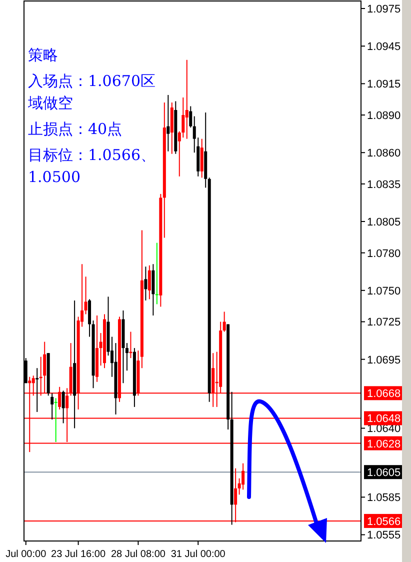  I want to click on y-tick-label: 1.0780, so click(384, 254).